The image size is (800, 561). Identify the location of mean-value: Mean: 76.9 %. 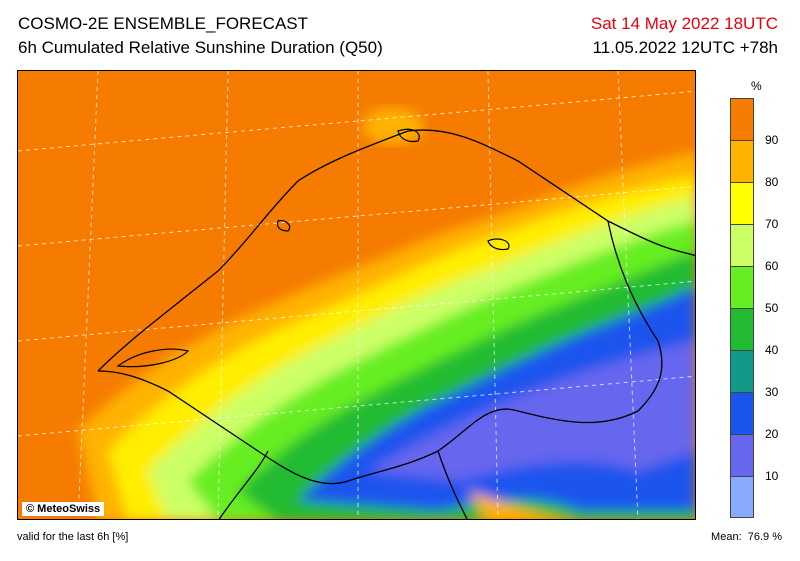
(746, 537).